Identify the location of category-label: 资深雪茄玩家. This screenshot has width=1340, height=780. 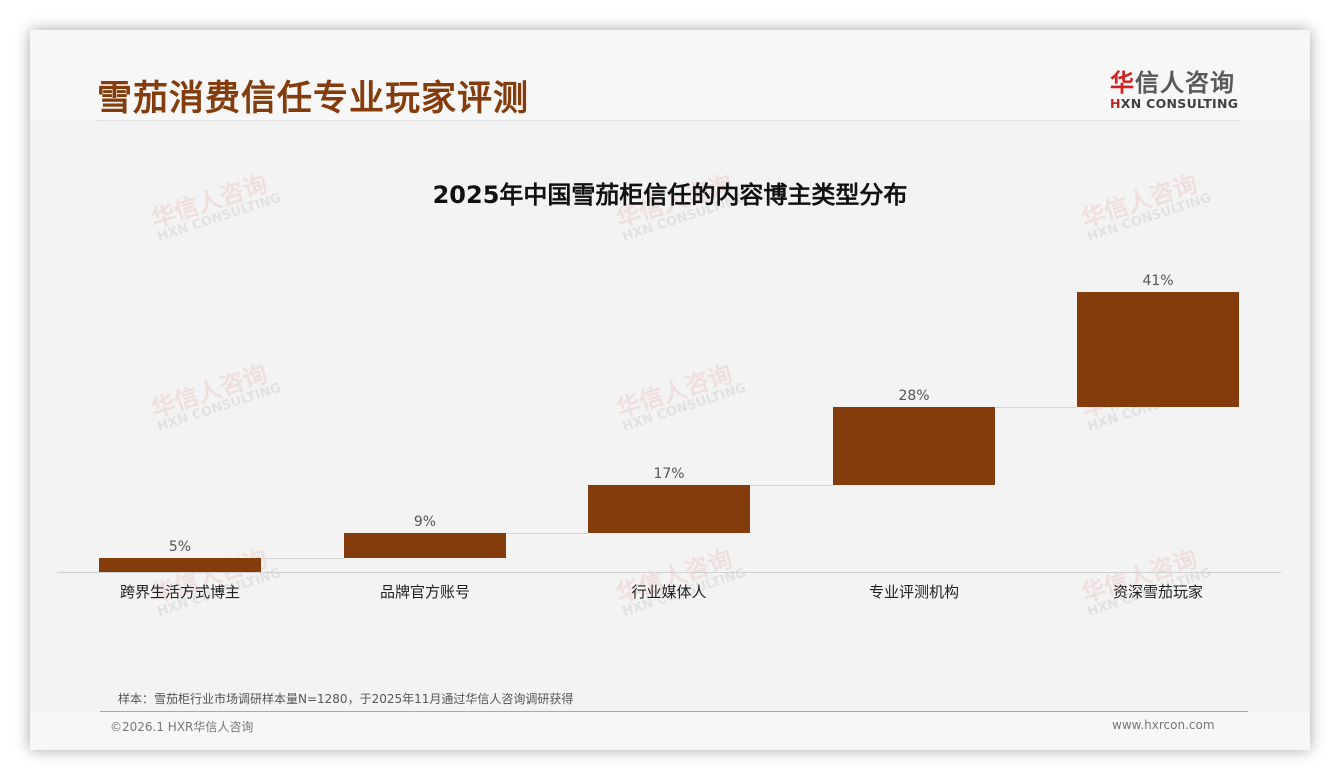
(1157, 592).